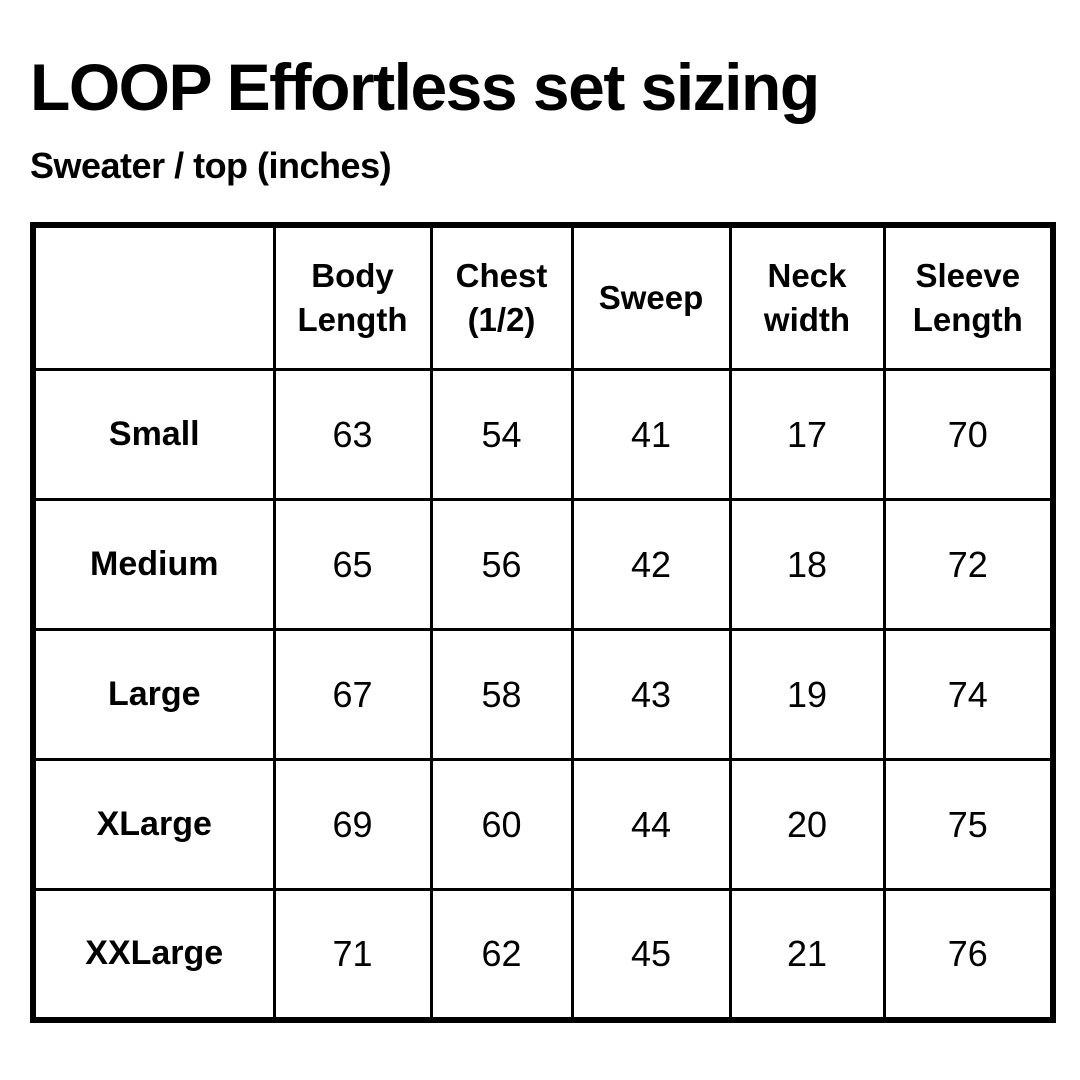 This screenshot has height=1080, width=1080. Describe the element at coordinates (968, 695) in the screenshot. I see `value-cell: 74` at that location.